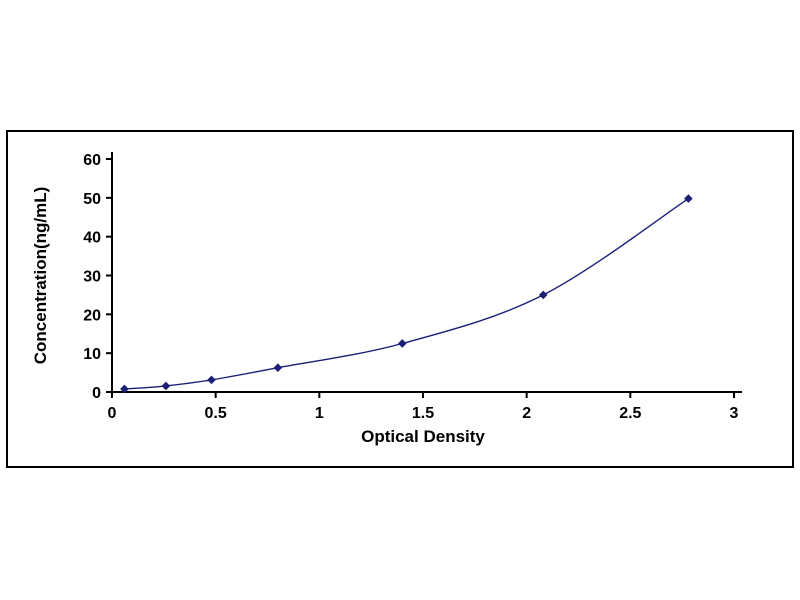 The image size is (800, 600). Describe the element at coordinates (92, 277) in the screenshot. I see `y-tick-label: 30` at that location.